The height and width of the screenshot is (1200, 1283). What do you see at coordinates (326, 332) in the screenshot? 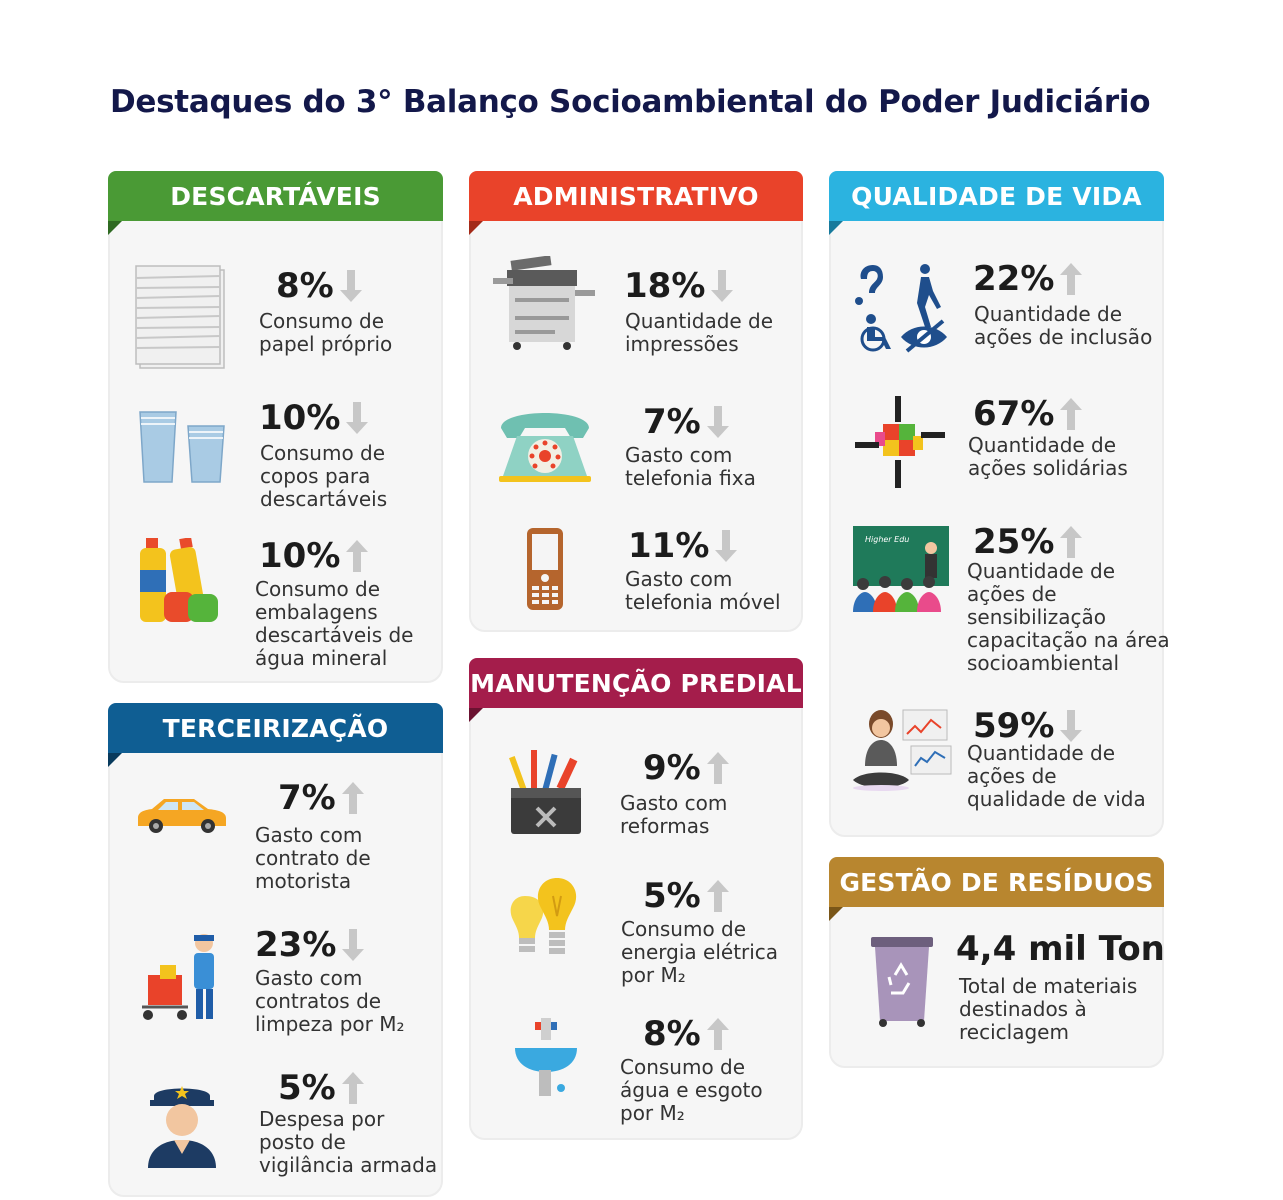
I see `desc-papel: Consumo de papel próprio` at bounding box center [326, 332].